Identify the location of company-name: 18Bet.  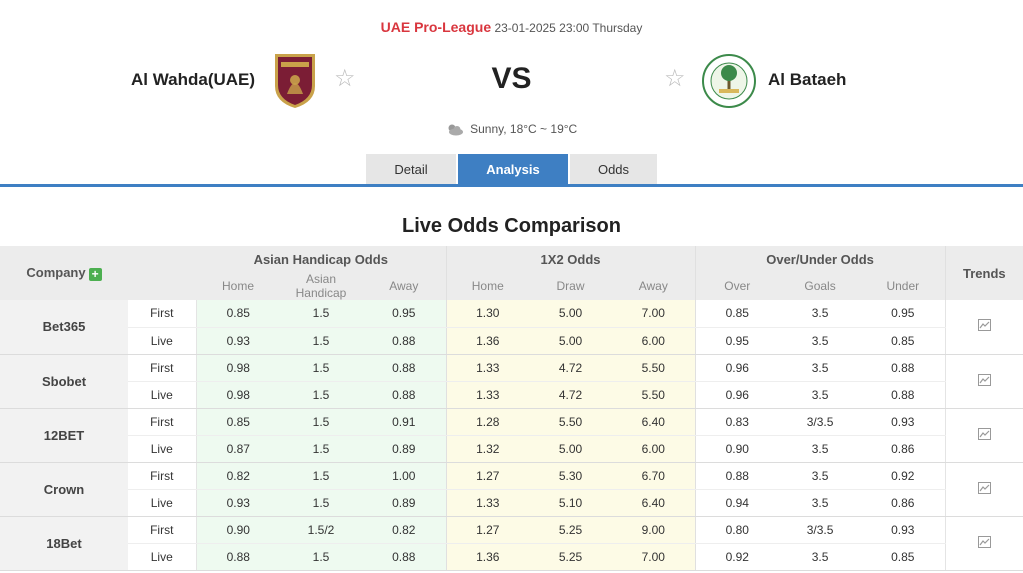
(64, 543).